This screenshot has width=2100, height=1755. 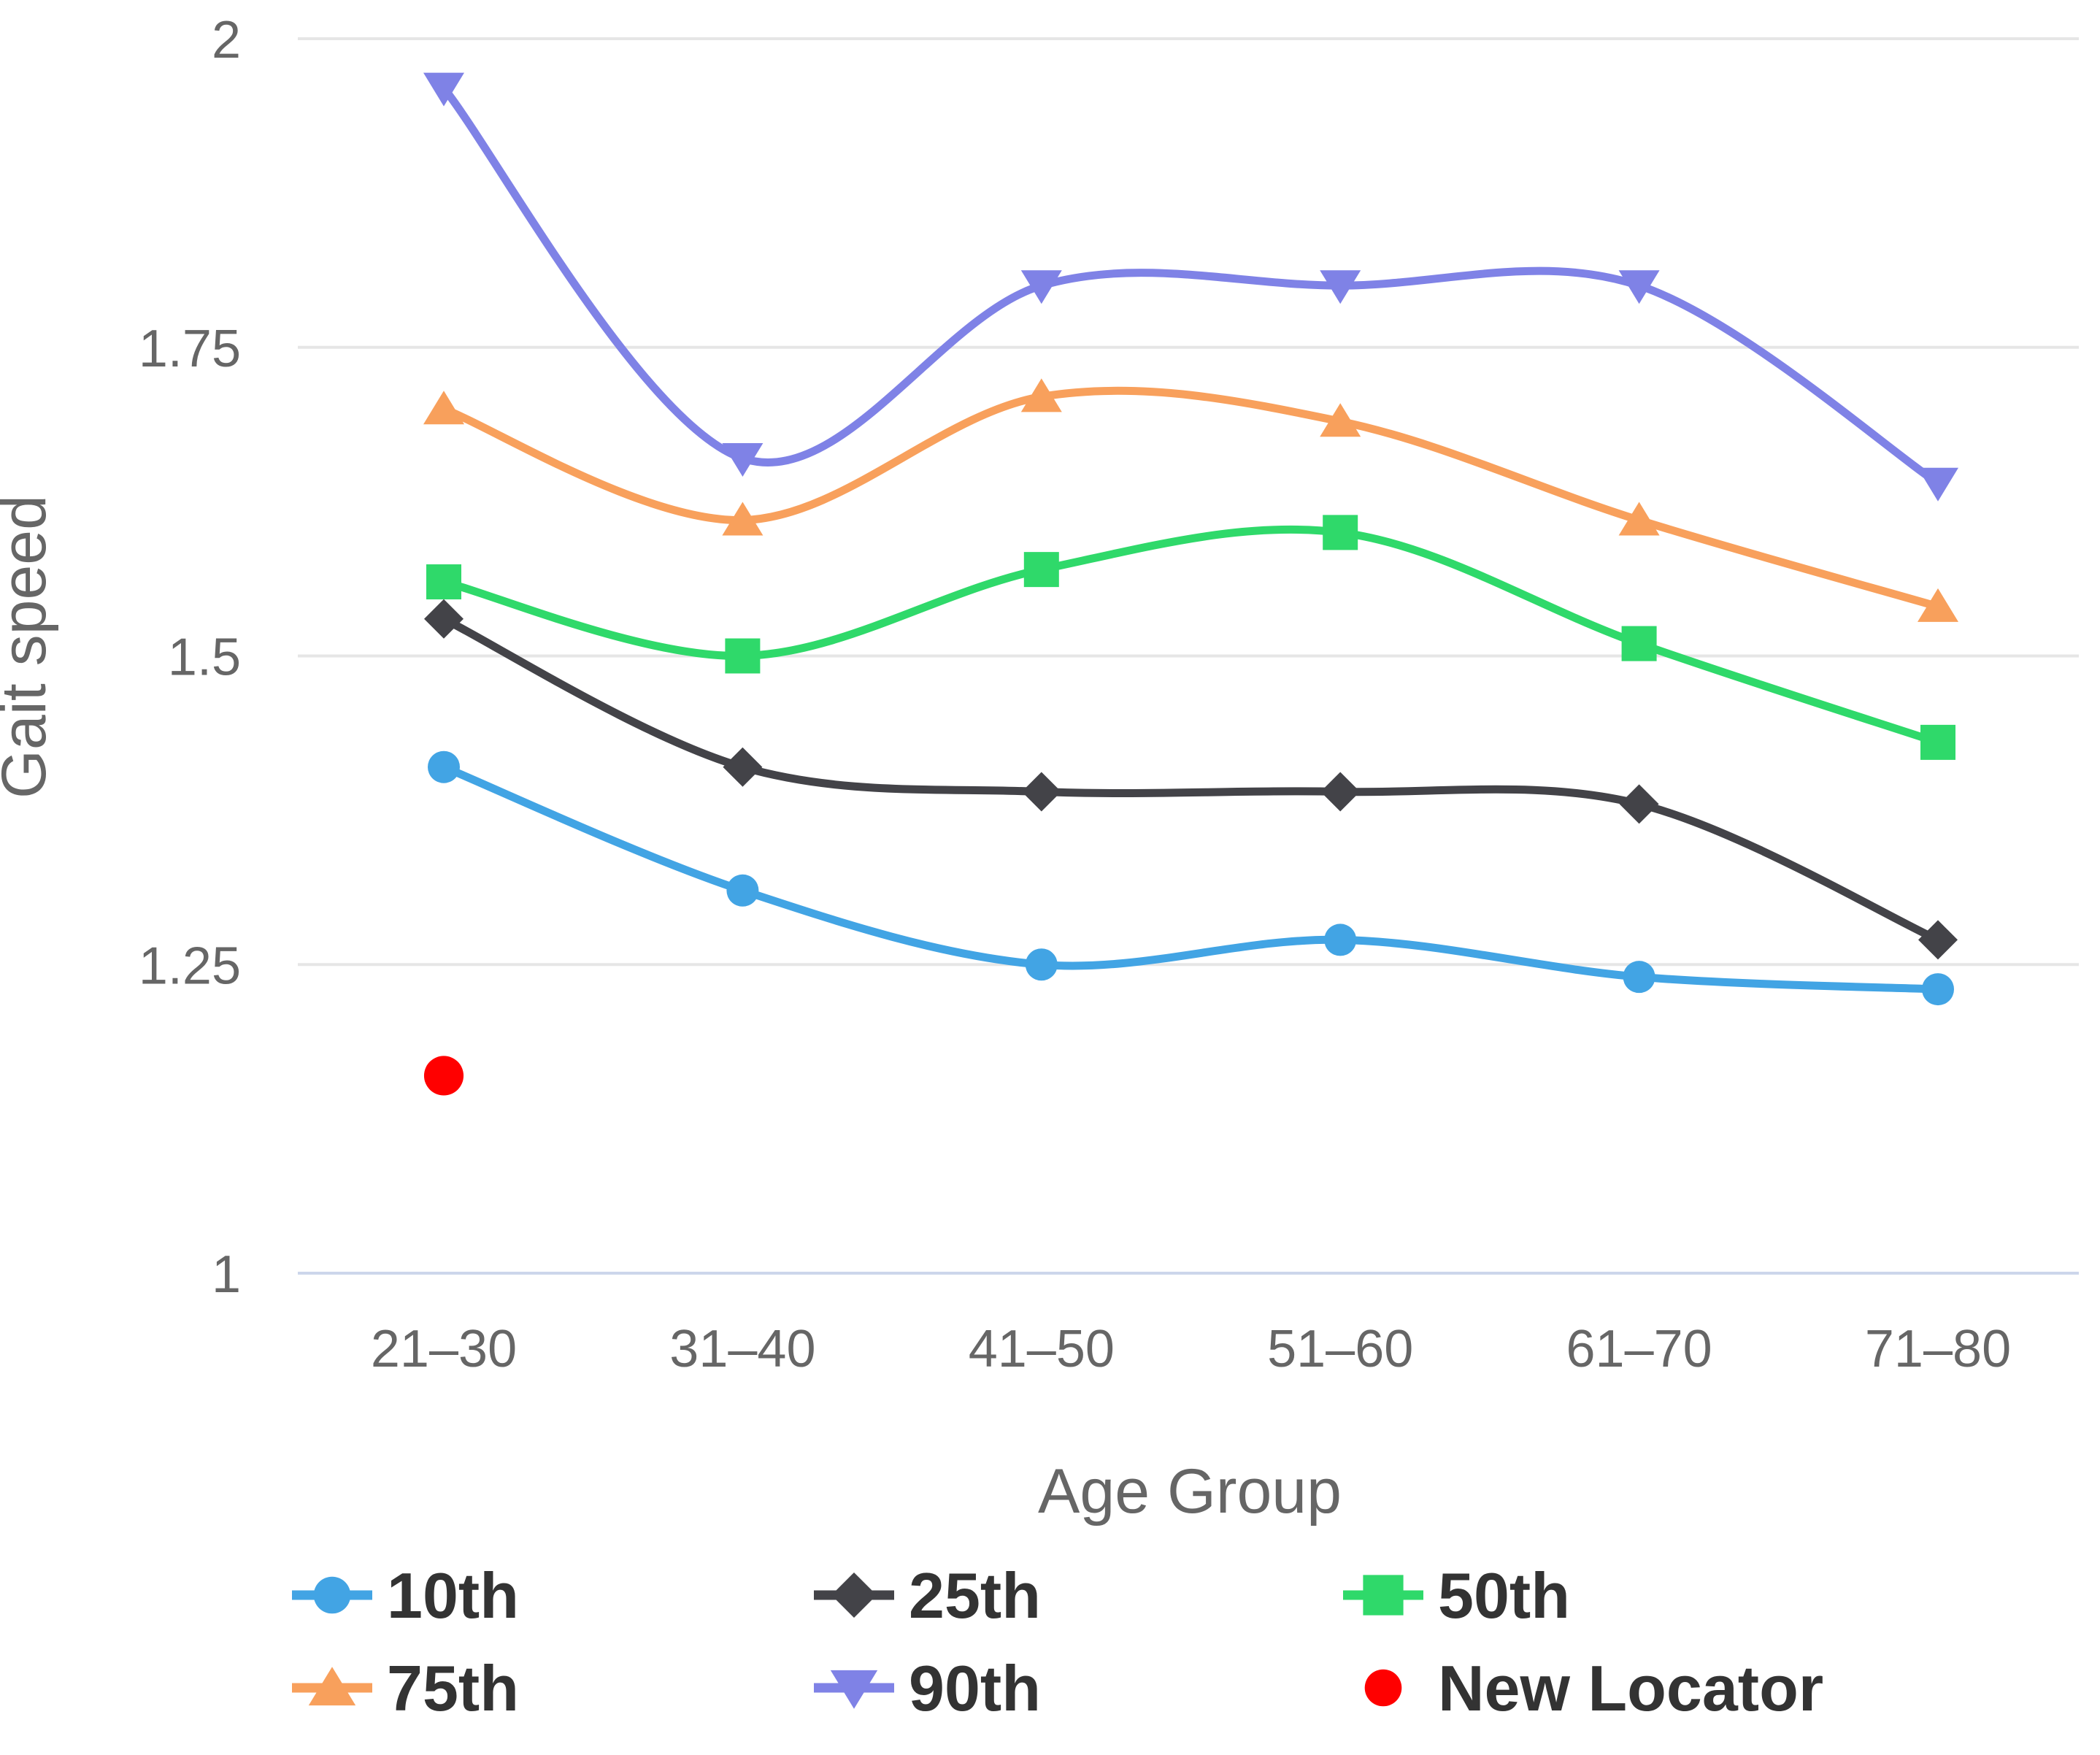 I want to click on x-tick-label-61-70: 61–70, so click(x=1639, y=1349).